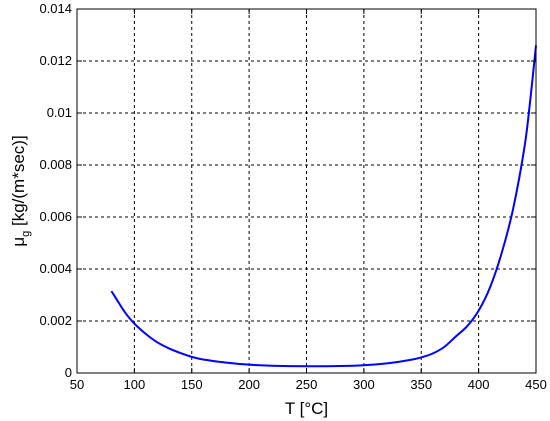  I want to click on x-axis-label: T [°C], so click(306, 408).